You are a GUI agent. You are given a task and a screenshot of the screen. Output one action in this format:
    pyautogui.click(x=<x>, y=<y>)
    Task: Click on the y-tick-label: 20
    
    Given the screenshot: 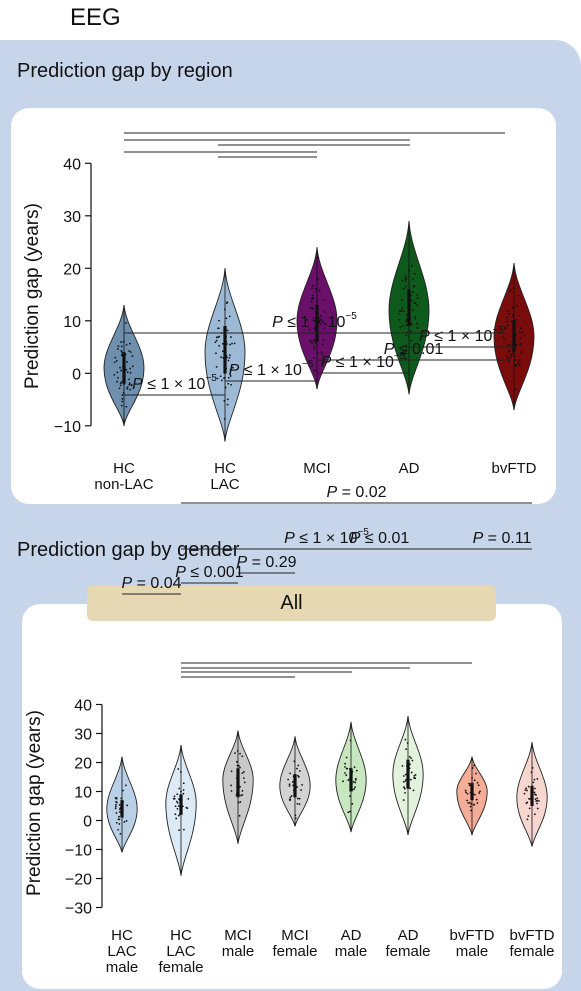 What is the action you would take?
    pyautogui.click(x=72, y=269)
    